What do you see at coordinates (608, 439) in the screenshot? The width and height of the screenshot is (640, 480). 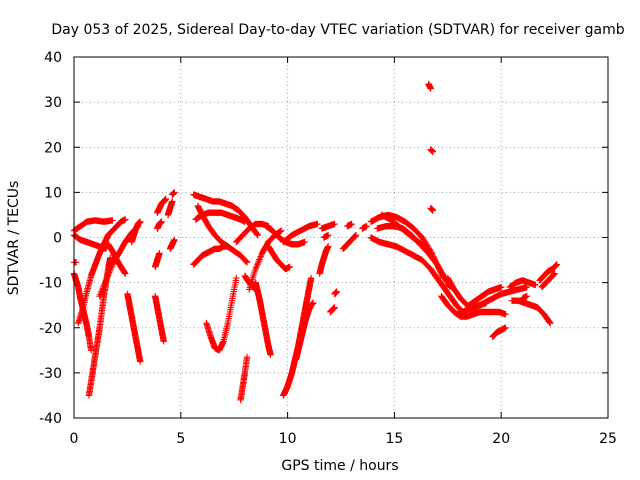 I see `x-tick-label: 25` at bounding box center [608, 439].